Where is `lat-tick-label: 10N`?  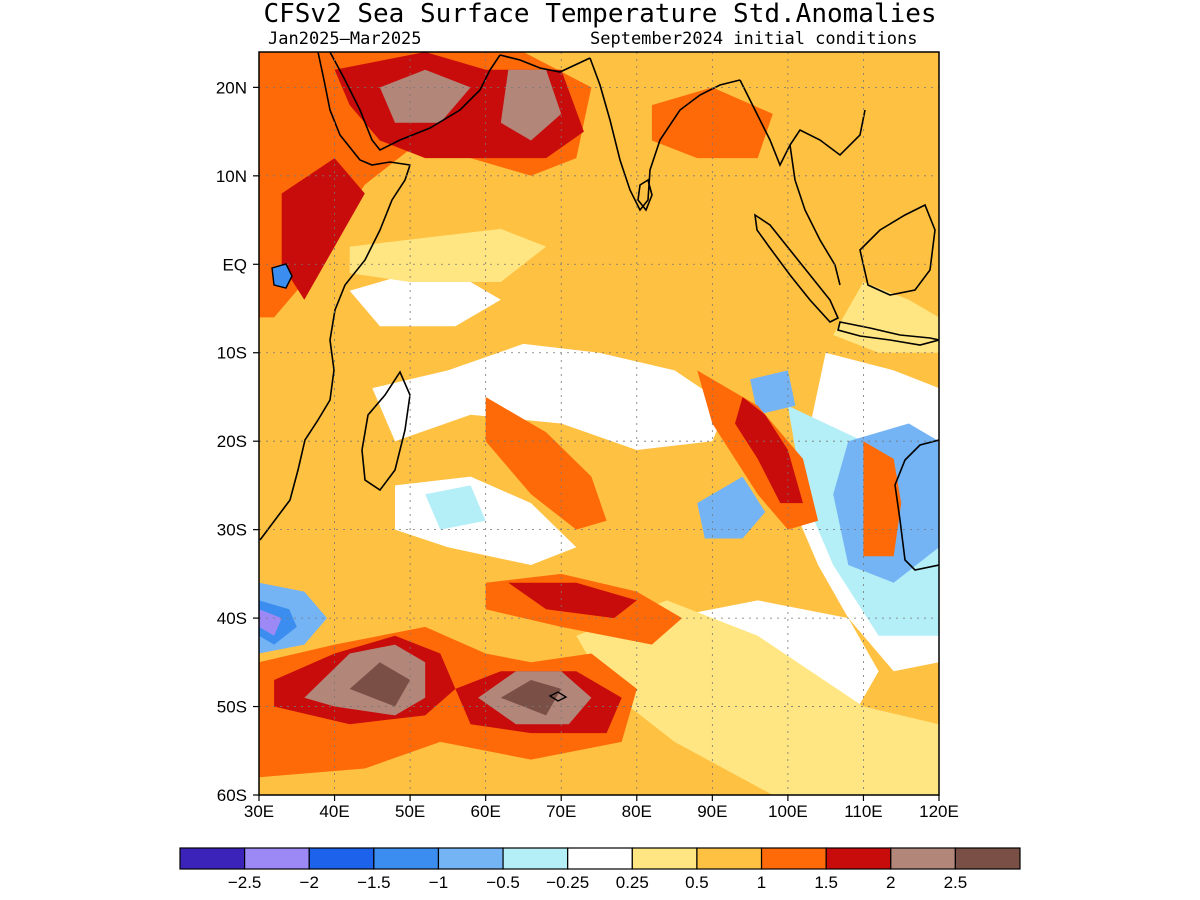 lat-tick-label: 10N is located at coordinates (231, 176).